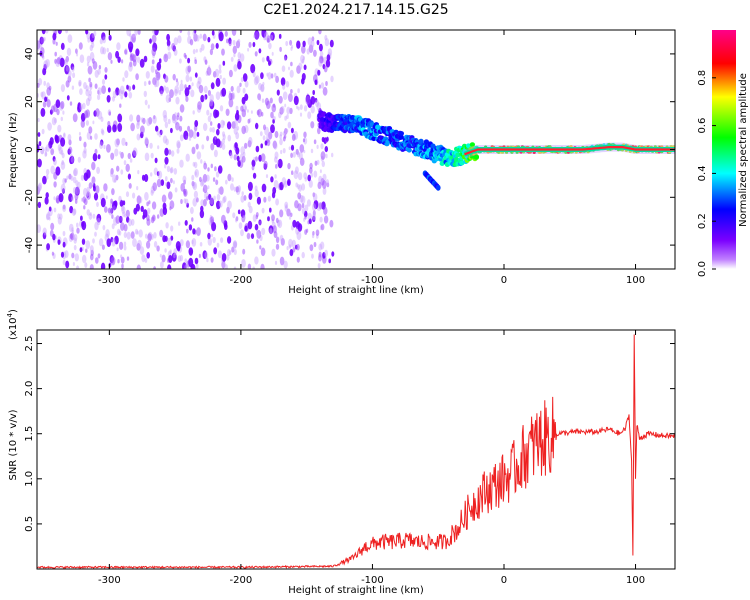  Describe the element at coordinates (241, 280) in the screenshot. I see `x-tick-label: -200` at that location.